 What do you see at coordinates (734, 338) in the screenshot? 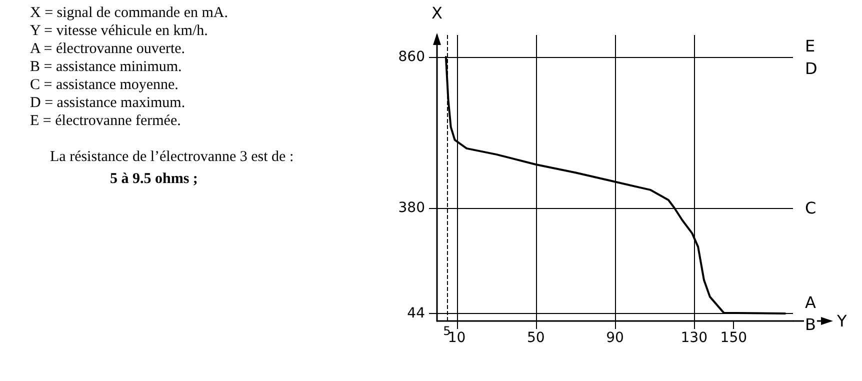
I see `x-tick-label: 150` at bounding box center [734, 338].